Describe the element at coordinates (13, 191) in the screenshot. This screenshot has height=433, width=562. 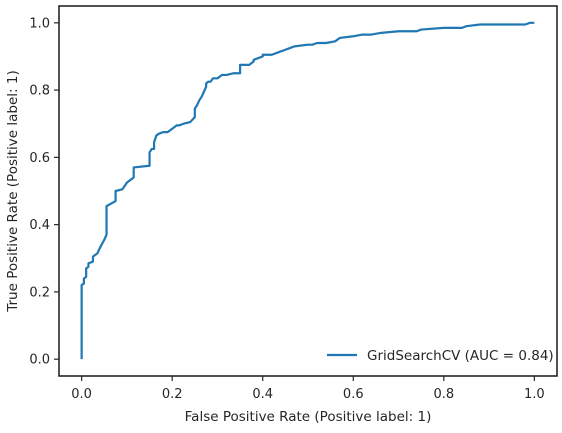
I see `y-axis-label: True Positive Rate (Positive label: 1)` at that location.